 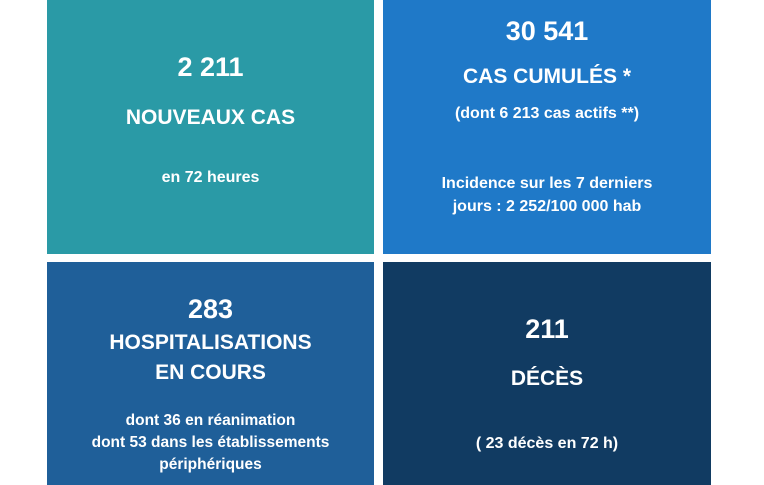 What do you see at coordinates (546, 76) in the screenshot?
I see `cumulative-label: CAS CUMULÉS *` at bounding box center [546, 76].